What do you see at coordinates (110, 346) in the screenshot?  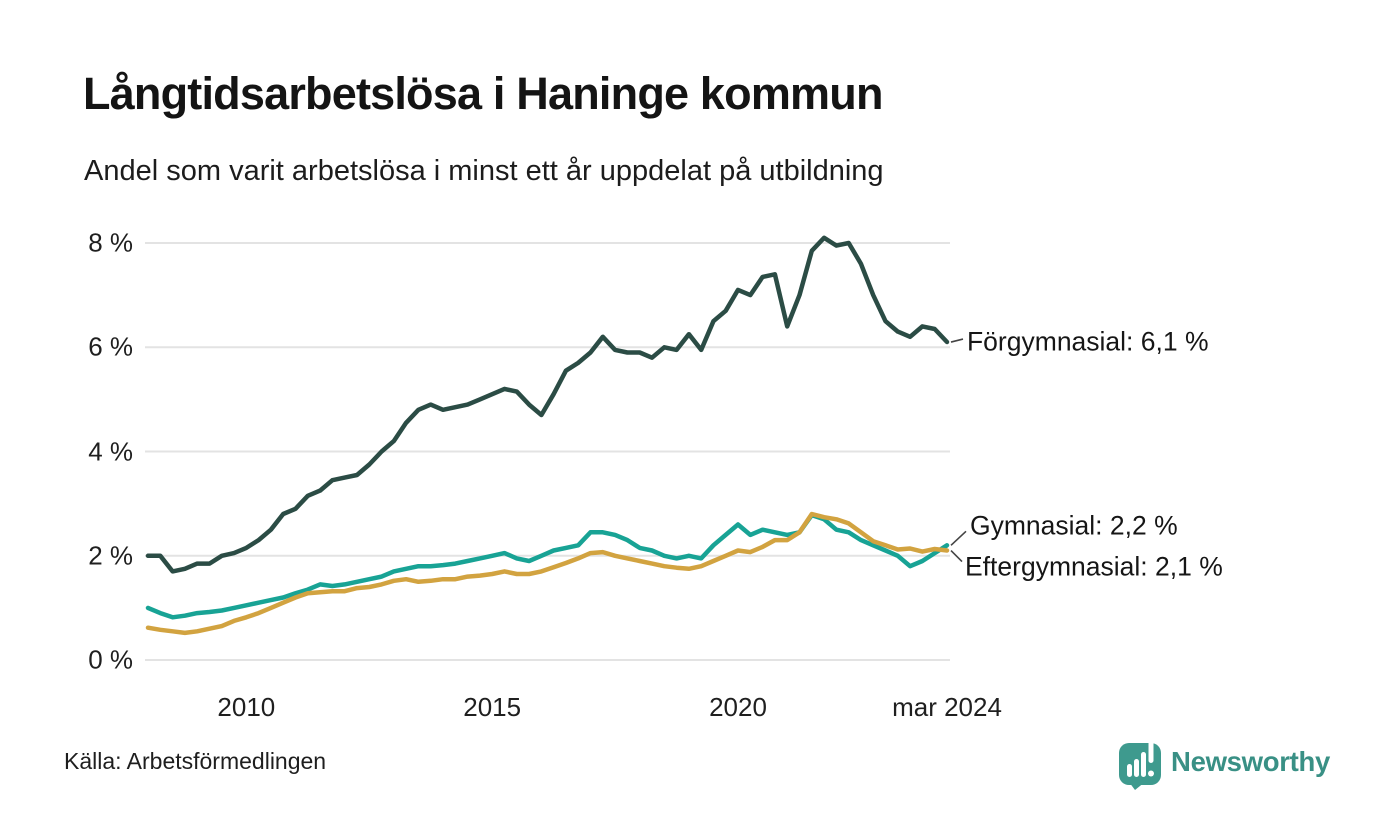 I see `y-tick-label: 6 %` at bounding box center [110, 346].